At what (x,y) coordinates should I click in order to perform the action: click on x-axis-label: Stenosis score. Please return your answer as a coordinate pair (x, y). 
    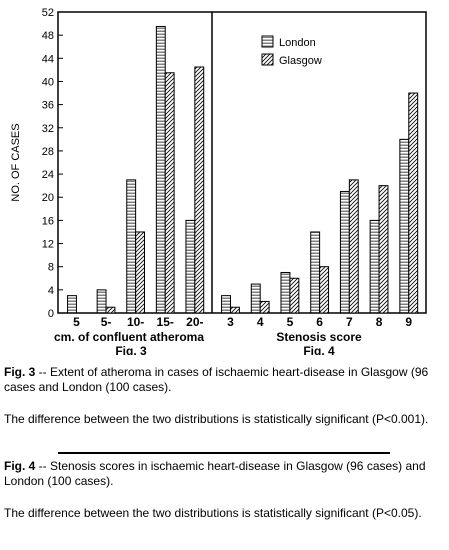
    Looking at the image, I should click on (319, 337).